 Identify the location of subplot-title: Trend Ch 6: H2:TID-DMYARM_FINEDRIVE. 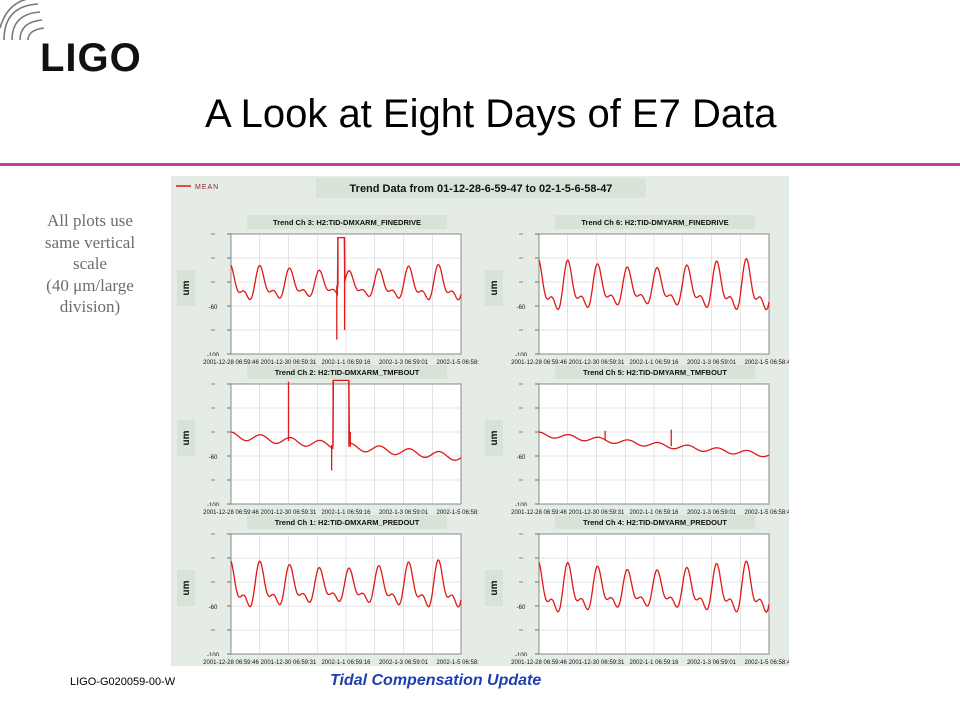
(654, 222).